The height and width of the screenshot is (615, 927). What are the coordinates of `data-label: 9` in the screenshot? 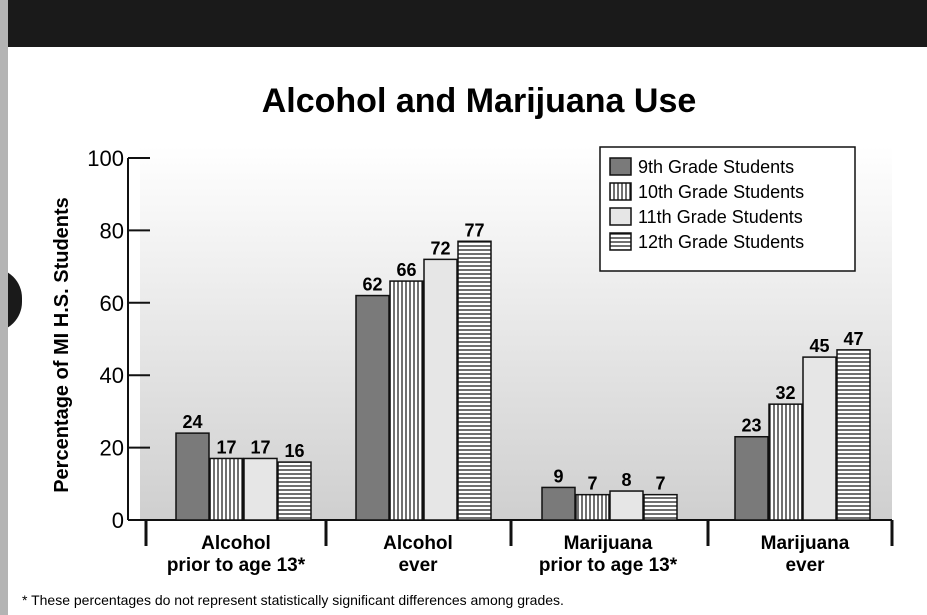 It's located at (558, 476).